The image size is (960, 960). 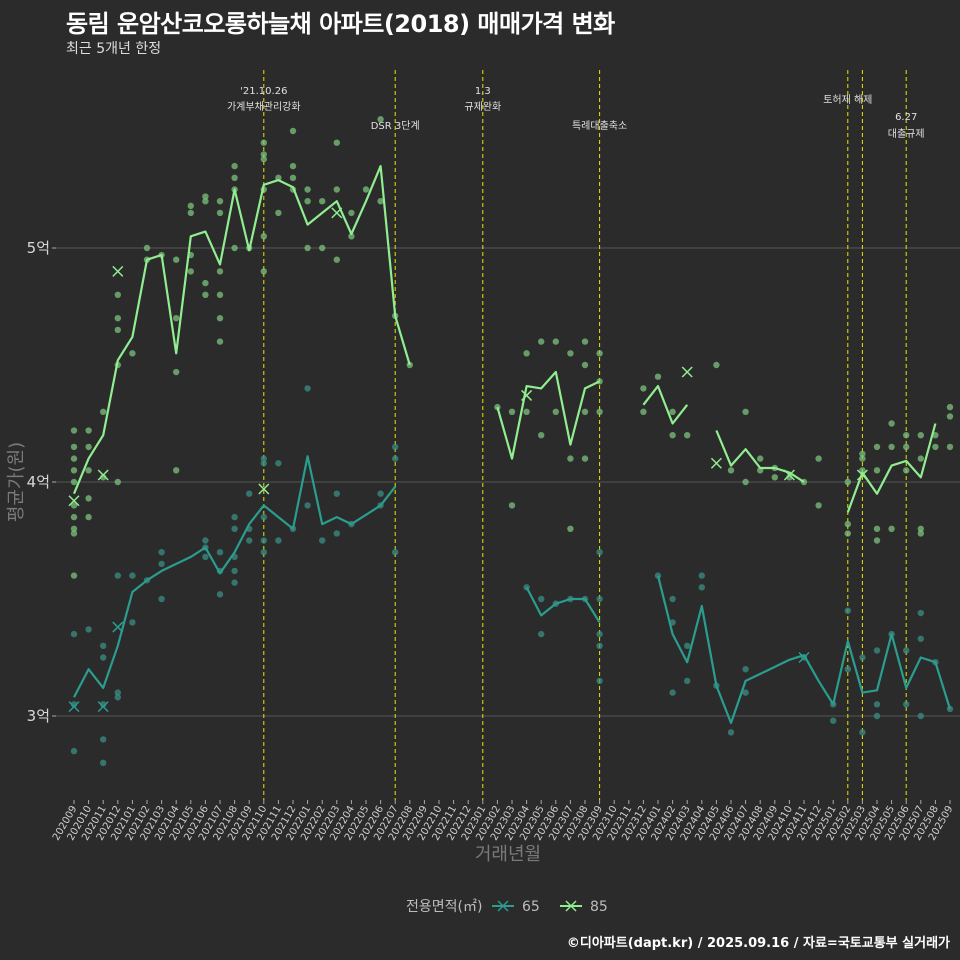 What do you see at coordinates (340, 24) in the screenshot?
I see `chart-title: 동림 운암산코오롱하늘채 아파트(2018) 매매가격 변화` at bounding box center [340, 24].